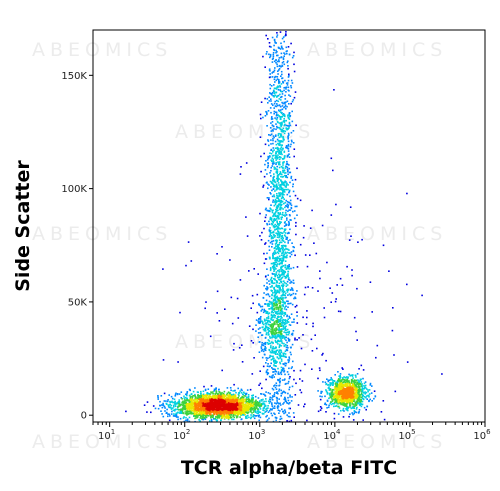  I want to click on watermark: ABEOMICS, so click(102, 50).